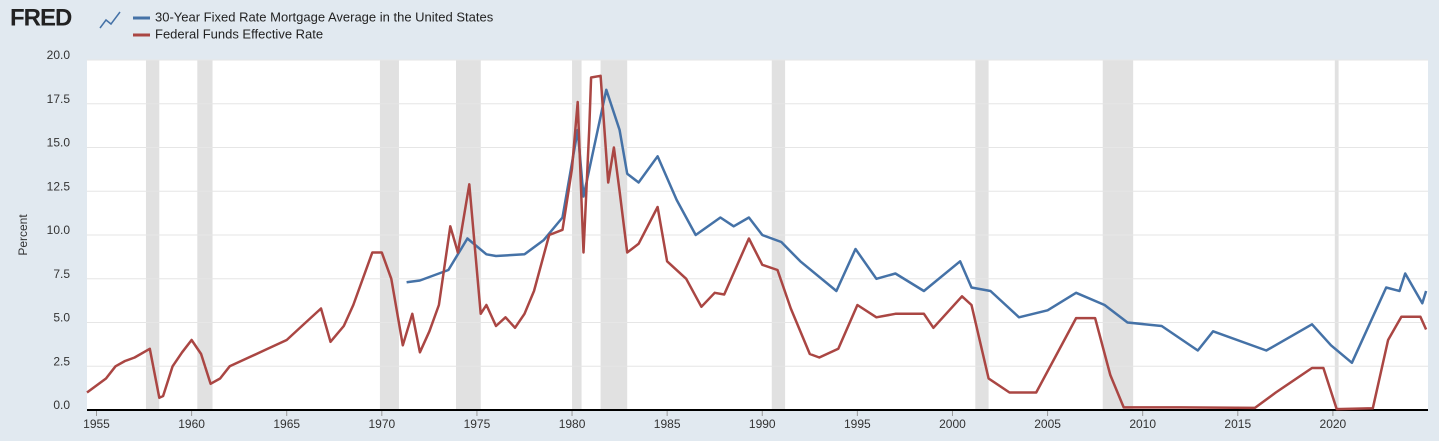 The image size is (1439, 441). Describe the element at coordinates (381, 424) in the screenshot. I see `x-tick-label: 1970` at that location.